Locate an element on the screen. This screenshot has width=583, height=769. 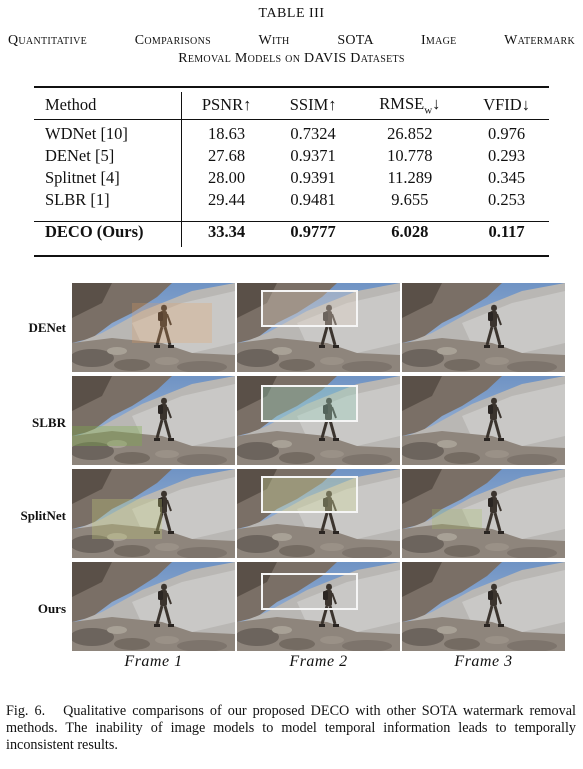
image-slbr-frame2 is located at coordinates (318, 420).